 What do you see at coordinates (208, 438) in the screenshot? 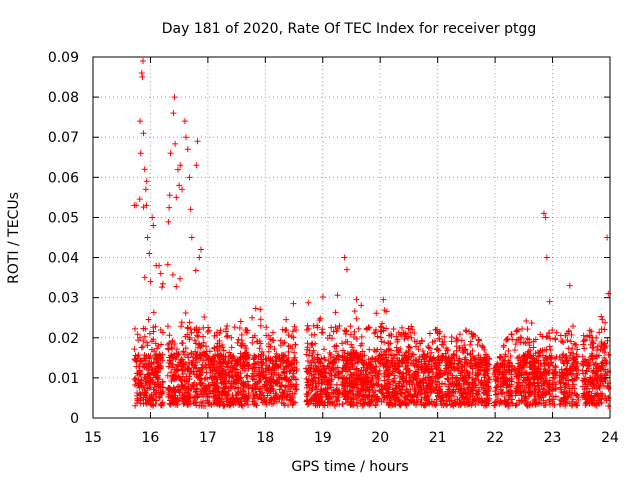
I see `x-tick-label: 17` at bounding box center [208, 438].